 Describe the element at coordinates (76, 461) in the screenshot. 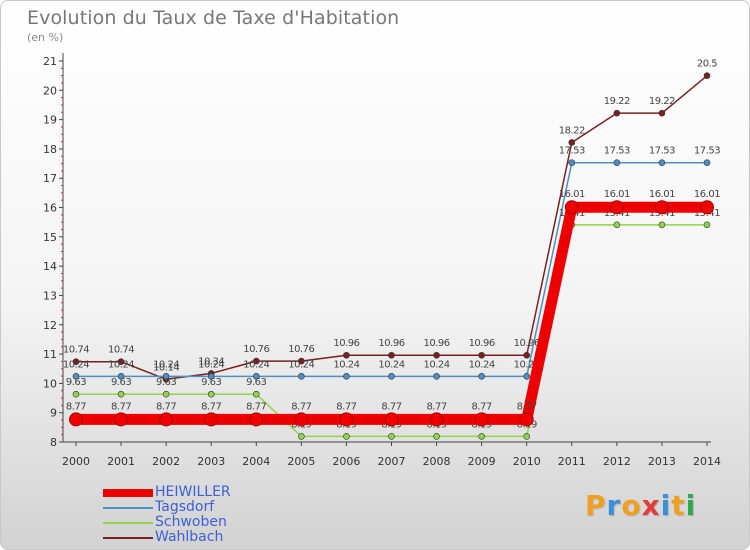

I see `x-tick-label: 2000` at that location.